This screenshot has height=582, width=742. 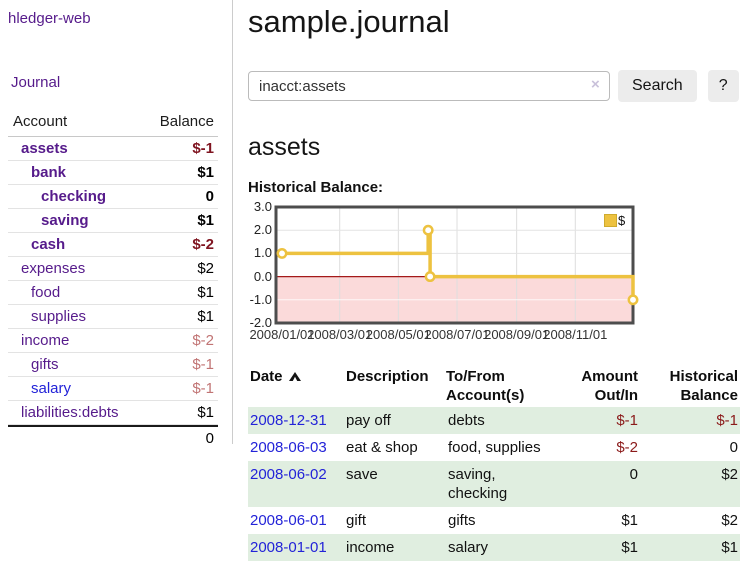 I want to click on account-row-gifts: gifts $-1, so click(x=113, y=365).